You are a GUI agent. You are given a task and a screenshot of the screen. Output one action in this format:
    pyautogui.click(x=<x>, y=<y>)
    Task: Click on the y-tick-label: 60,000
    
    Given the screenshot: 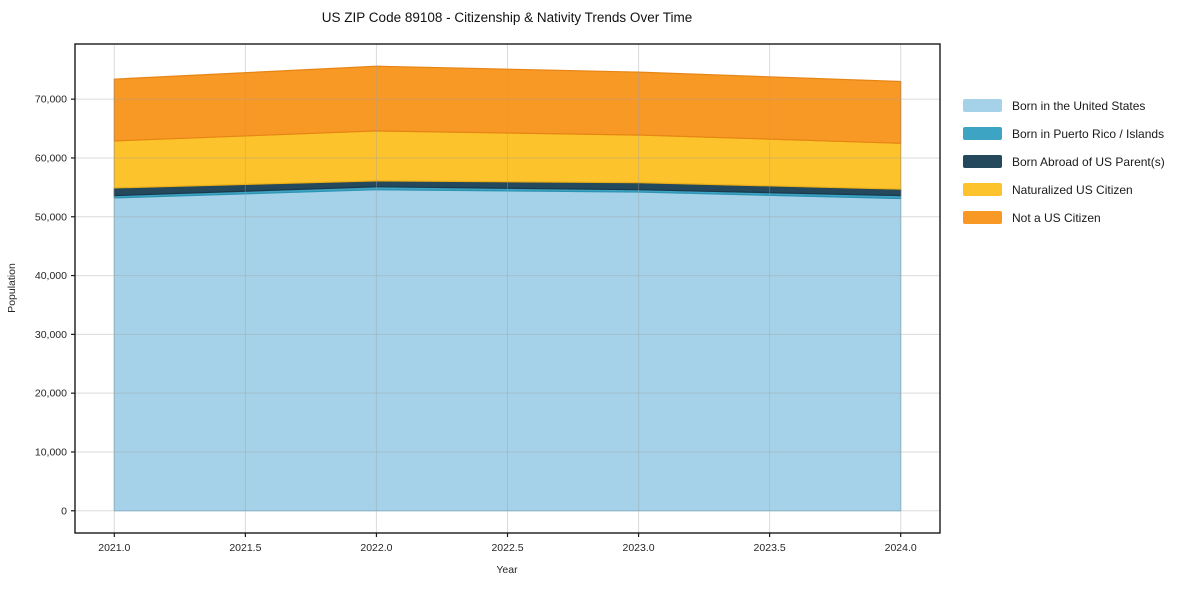 What is the action you would take?
    pyautogui.click(x=51, y=158)
    